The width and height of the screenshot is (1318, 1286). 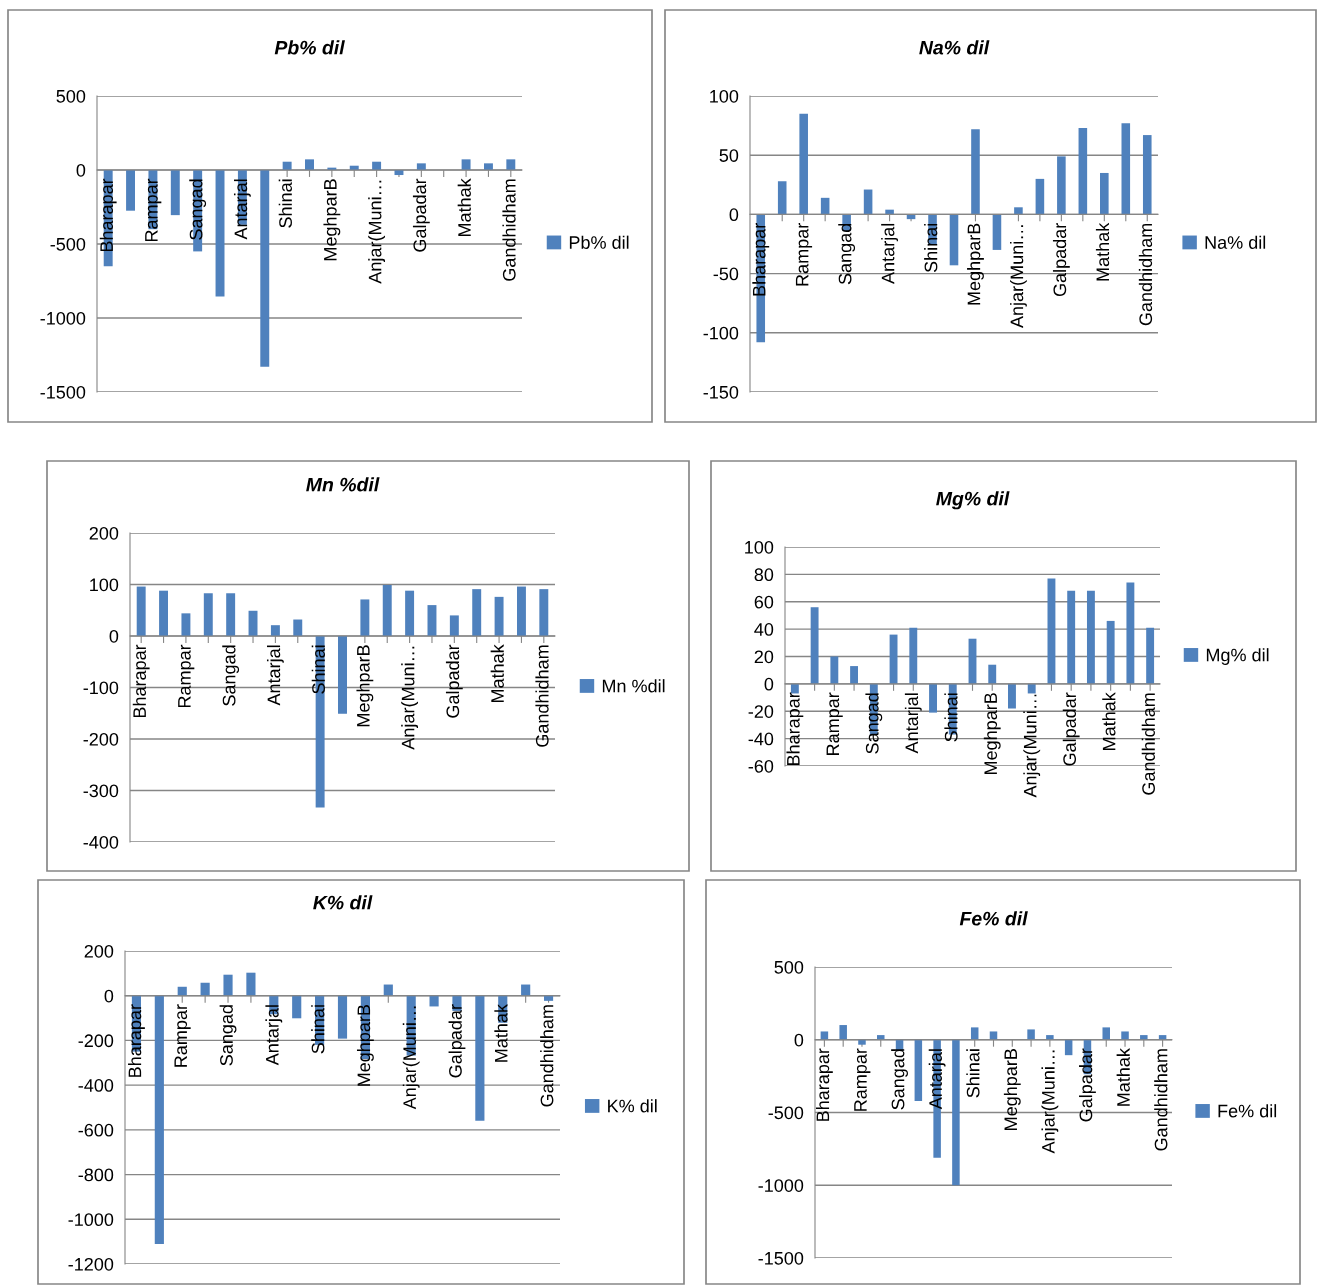 I want to click on y-tick-label: -1000, so click(x=91, y=1220).